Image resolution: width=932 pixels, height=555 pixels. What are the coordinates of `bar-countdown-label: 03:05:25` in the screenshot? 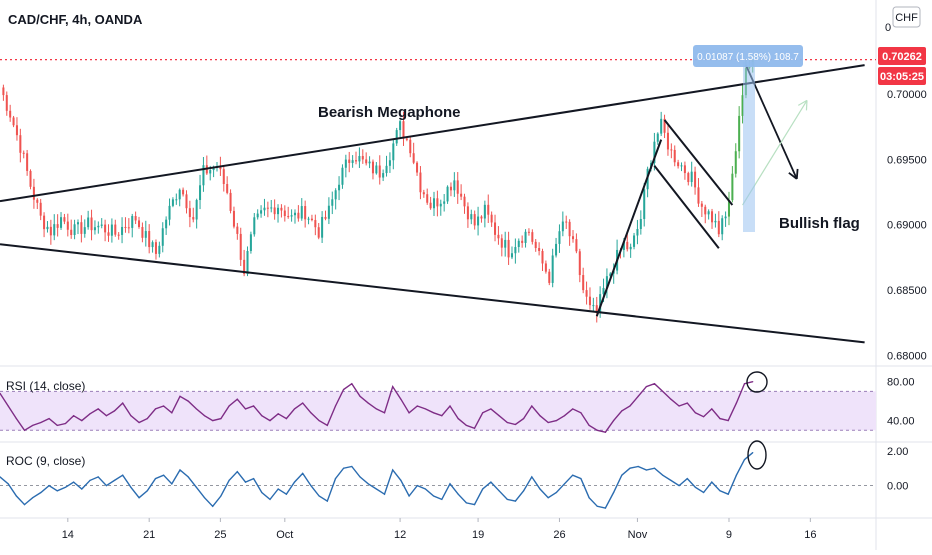 It's located at (902, 77).